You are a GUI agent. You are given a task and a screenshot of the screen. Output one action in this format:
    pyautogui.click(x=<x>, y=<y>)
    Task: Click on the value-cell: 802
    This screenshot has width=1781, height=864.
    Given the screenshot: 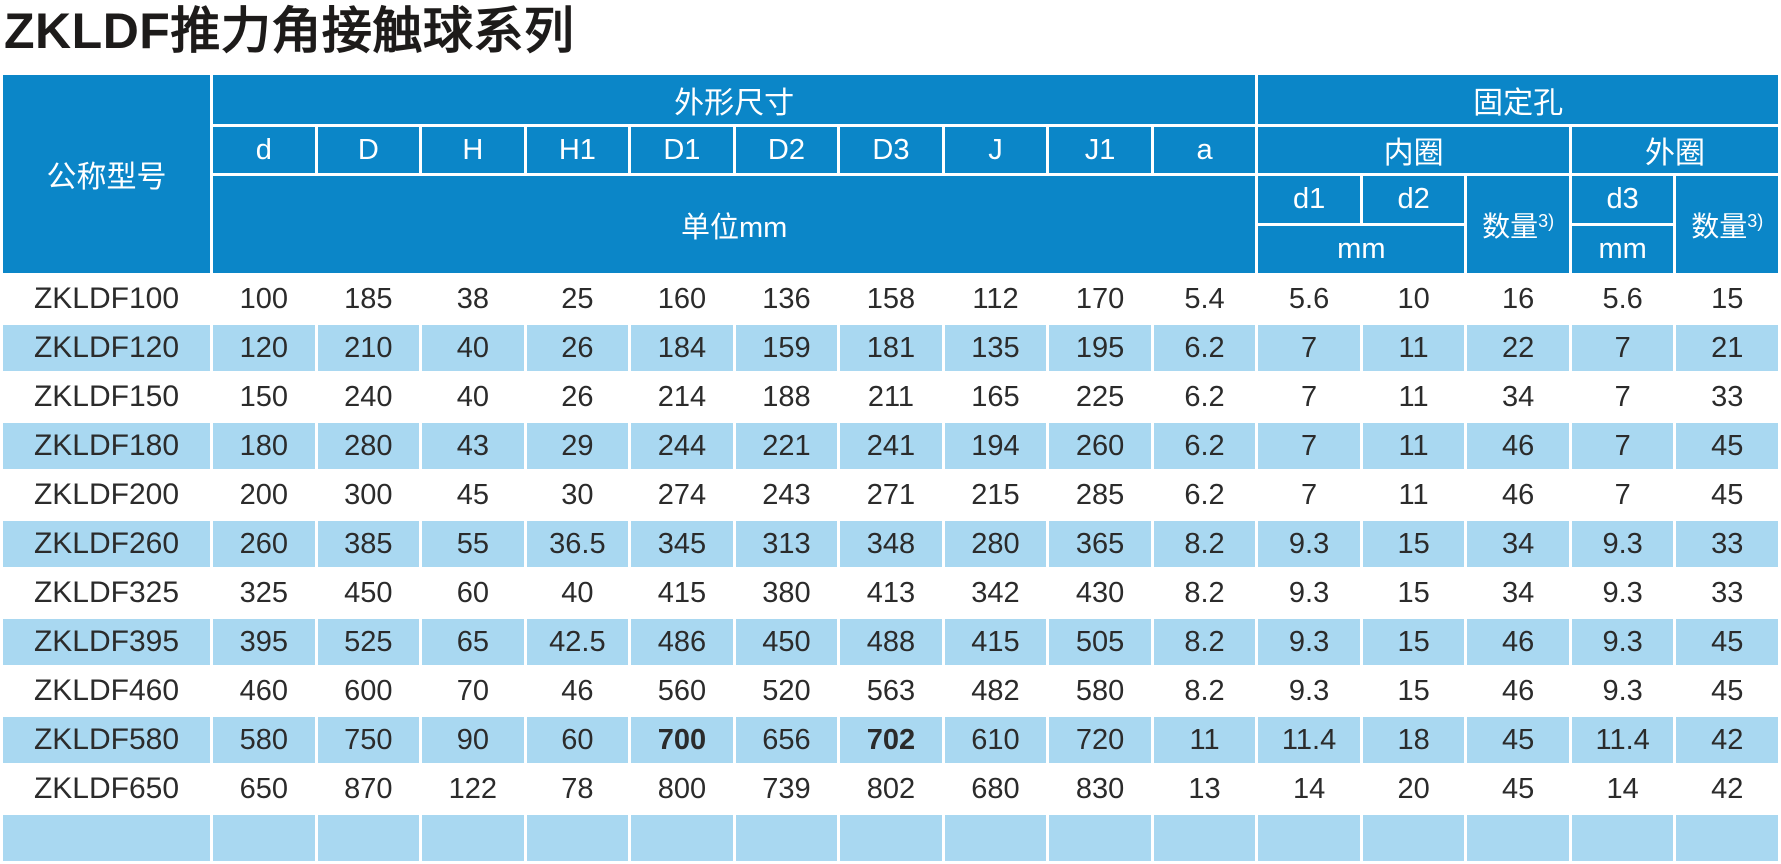 What is the action you would take?
    pyautogui.click(x=891, y=789)
    